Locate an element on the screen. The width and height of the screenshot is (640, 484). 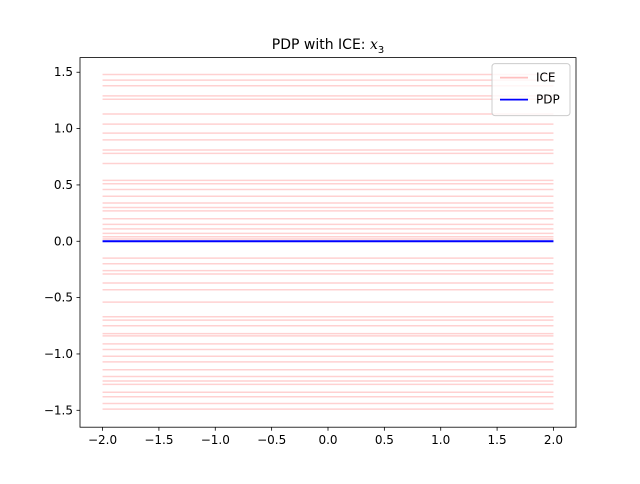
y-tick-label: −1.5 is located at coordinates (58, 410).